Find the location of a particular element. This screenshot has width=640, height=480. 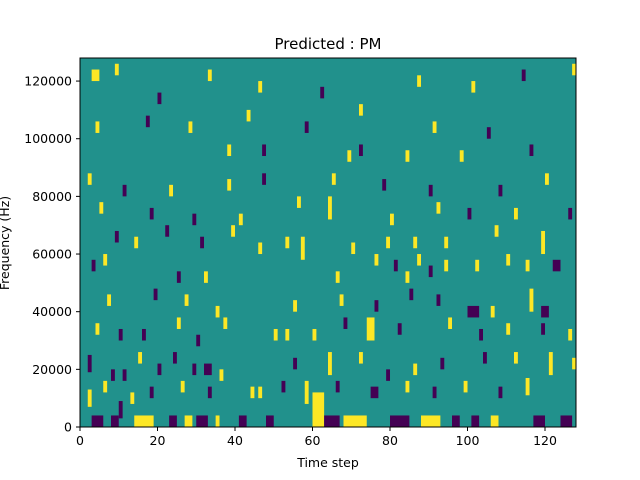

x-axis: 0 20 40 60 80 100 120 is located at coordinates (316, 437).